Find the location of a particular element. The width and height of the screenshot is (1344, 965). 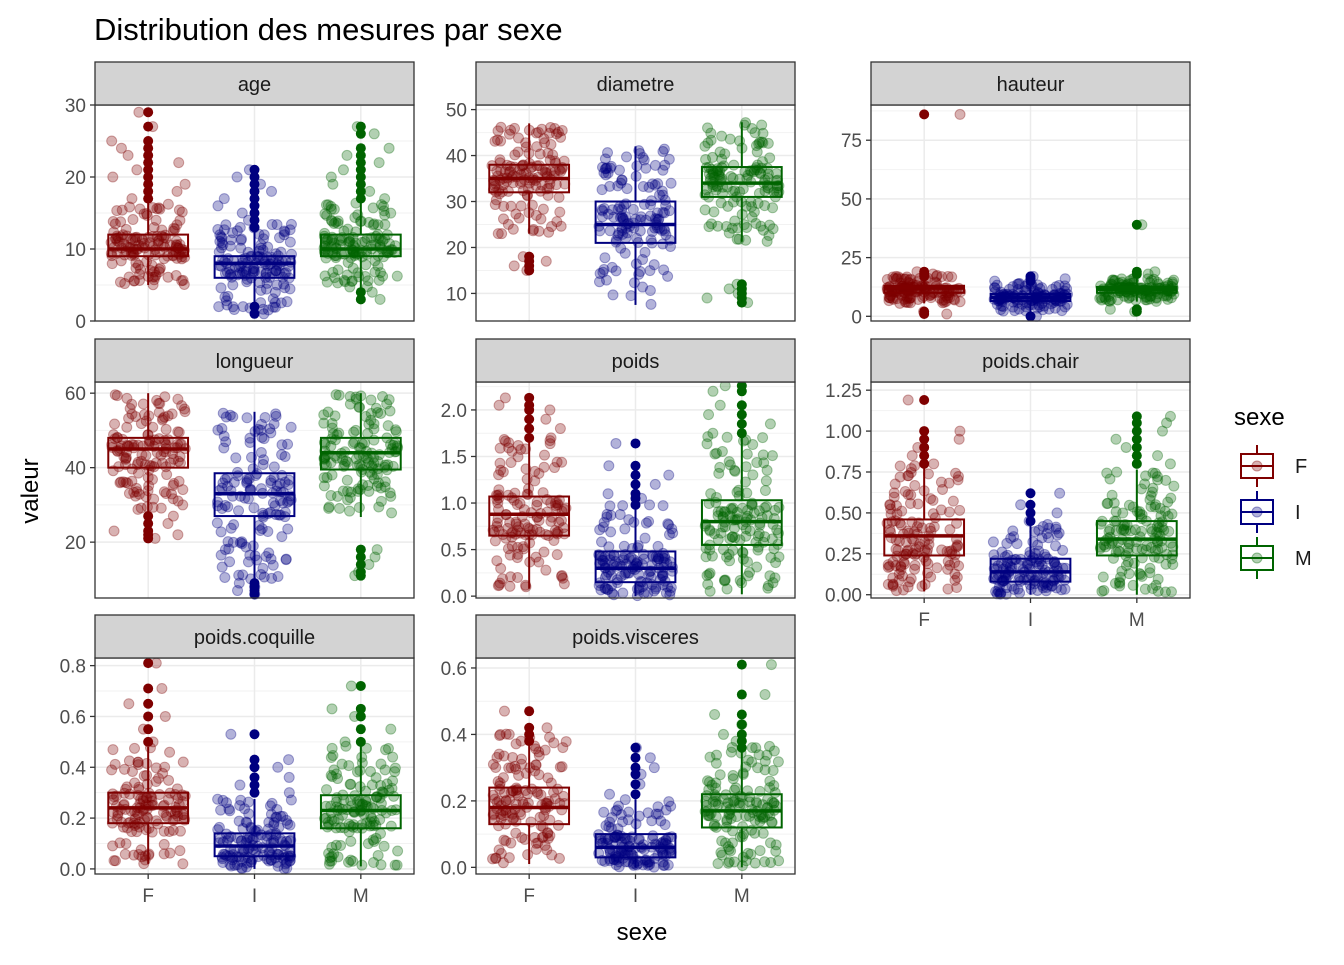

y-tick-label: 0.75 is located at coordinates (843, 473).